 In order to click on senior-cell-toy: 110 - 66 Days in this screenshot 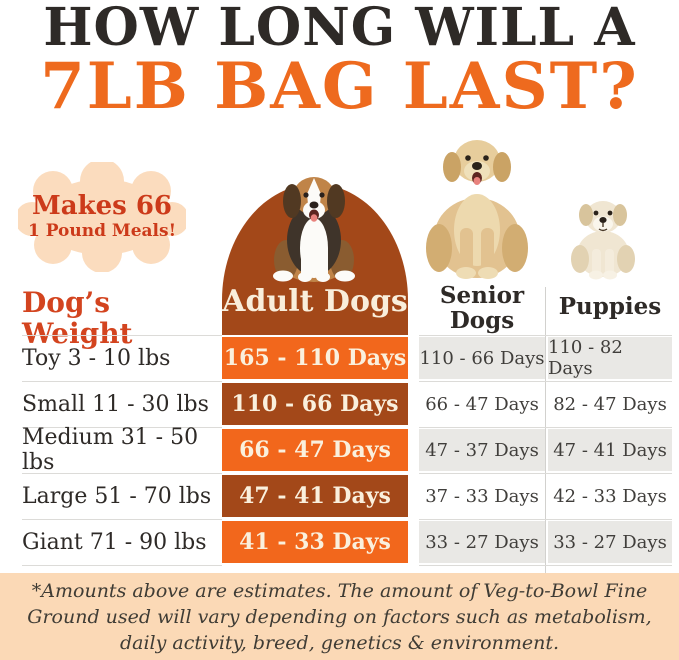, I will do `click(482, 358)`.